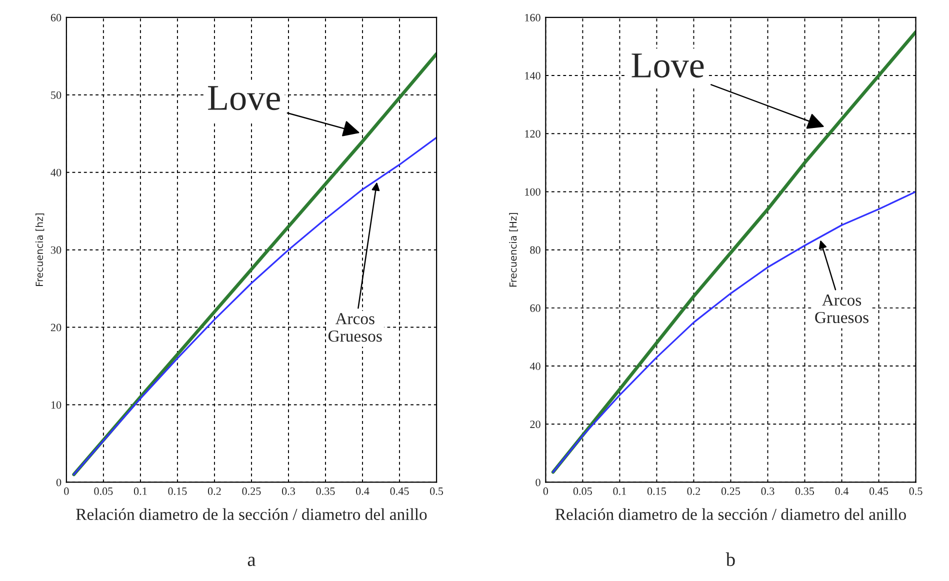 The width and height of the screenshot is (949, 581). What do you see at coordinates (513, 249) in the screenshot?
I see `y-axis-title: Frecuencia [Hz]` at bounding box center [513, 249].